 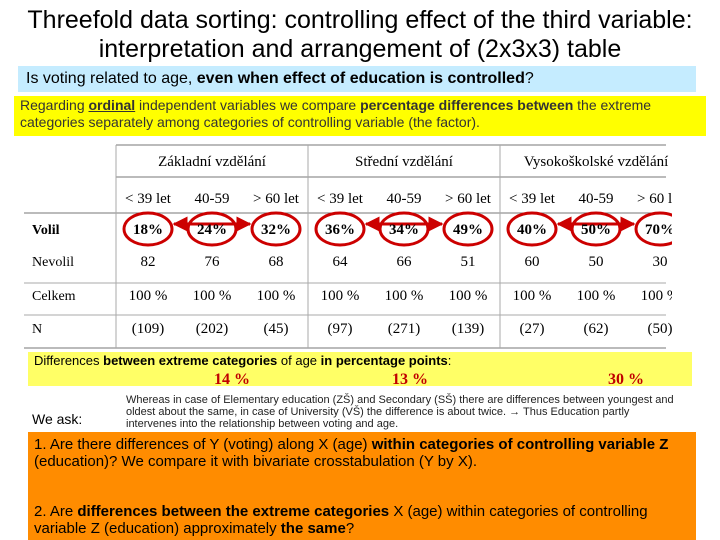 I want to click on table-cell: 36%, so click(x=340, y=230).